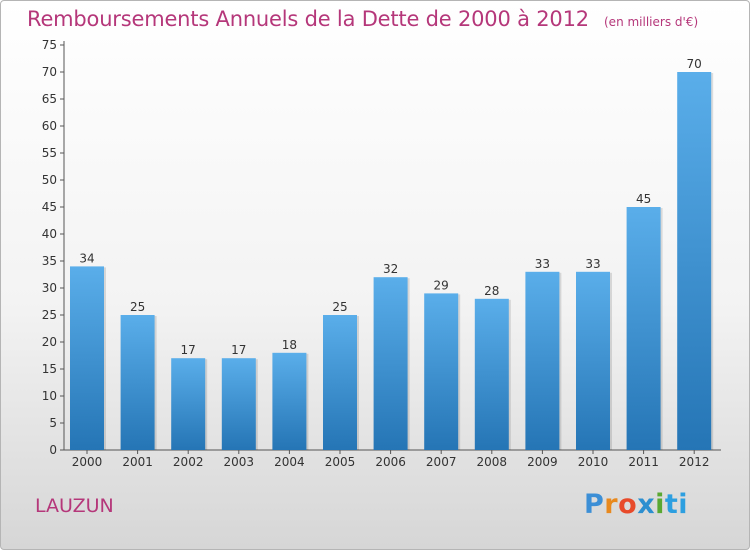  What do you see at coordinates (441, 285) in the screenshot?
I see `data-label: 29` at bounding box center [441, 285].